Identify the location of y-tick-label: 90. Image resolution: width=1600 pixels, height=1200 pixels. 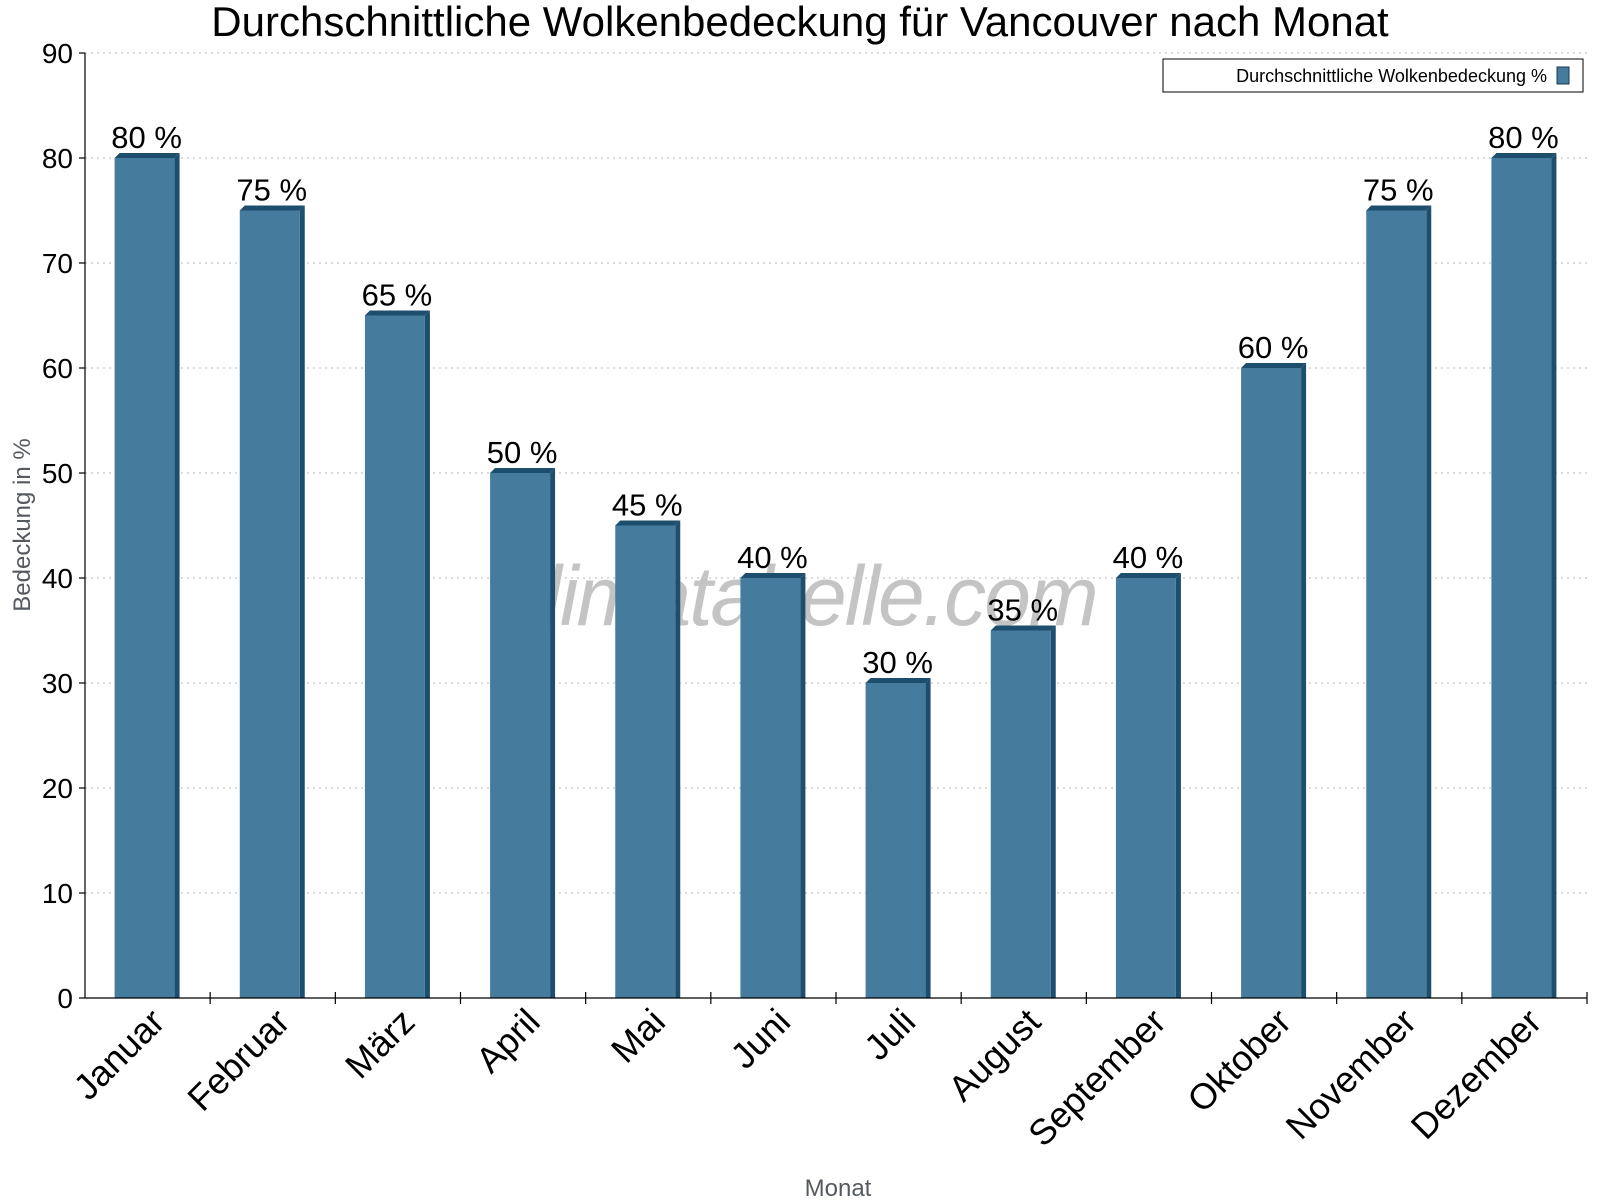
(57, 53).